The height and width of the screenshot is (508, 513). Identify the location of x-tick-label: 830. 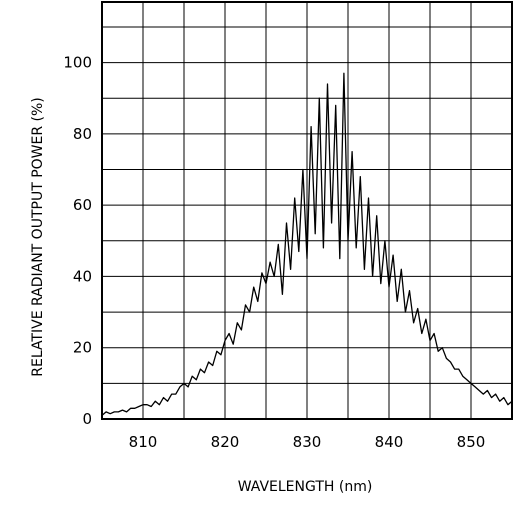
(307, 442).